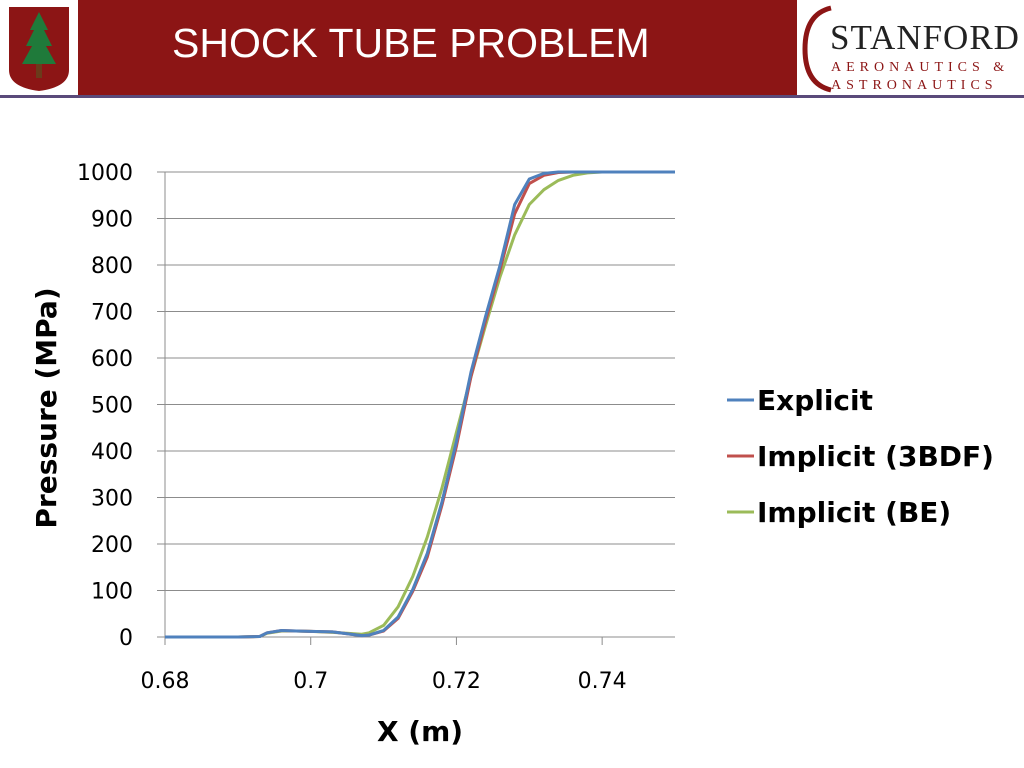  Describe the element at coordinates (112, 452) in the screenshot. I see `y-tick-label: 400` at that location.